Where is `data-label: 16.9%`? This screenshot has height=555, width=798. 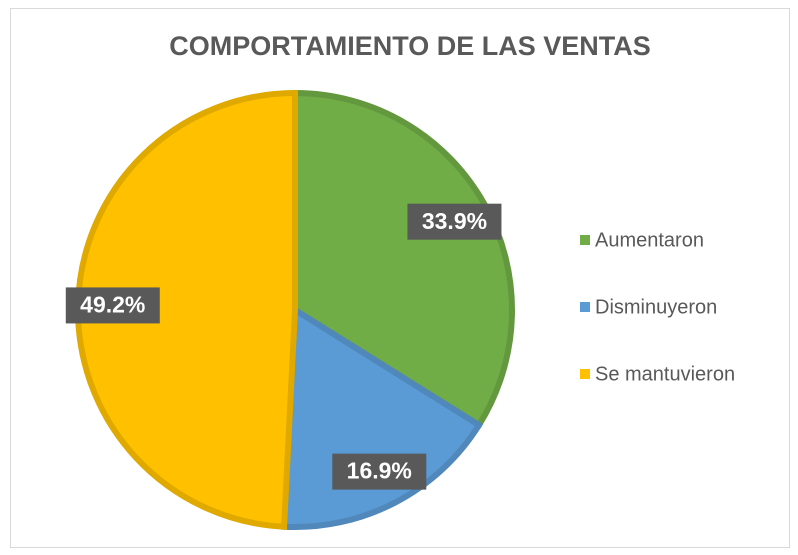 data-label: 16.9% is located at coordinates (379, 471).